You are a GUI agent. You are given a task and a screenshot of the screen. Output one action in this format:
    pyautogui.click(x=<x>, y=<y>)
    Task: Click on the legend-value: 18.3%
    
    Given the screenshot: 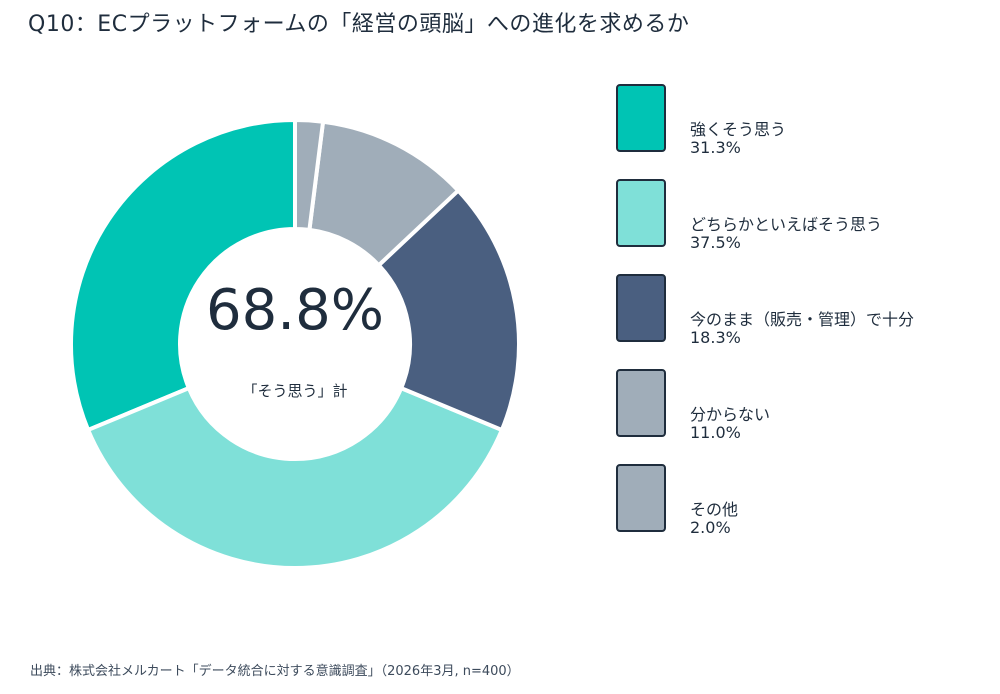 What is the action you would take?
    pyautogui.click(x=715, y=337)
    